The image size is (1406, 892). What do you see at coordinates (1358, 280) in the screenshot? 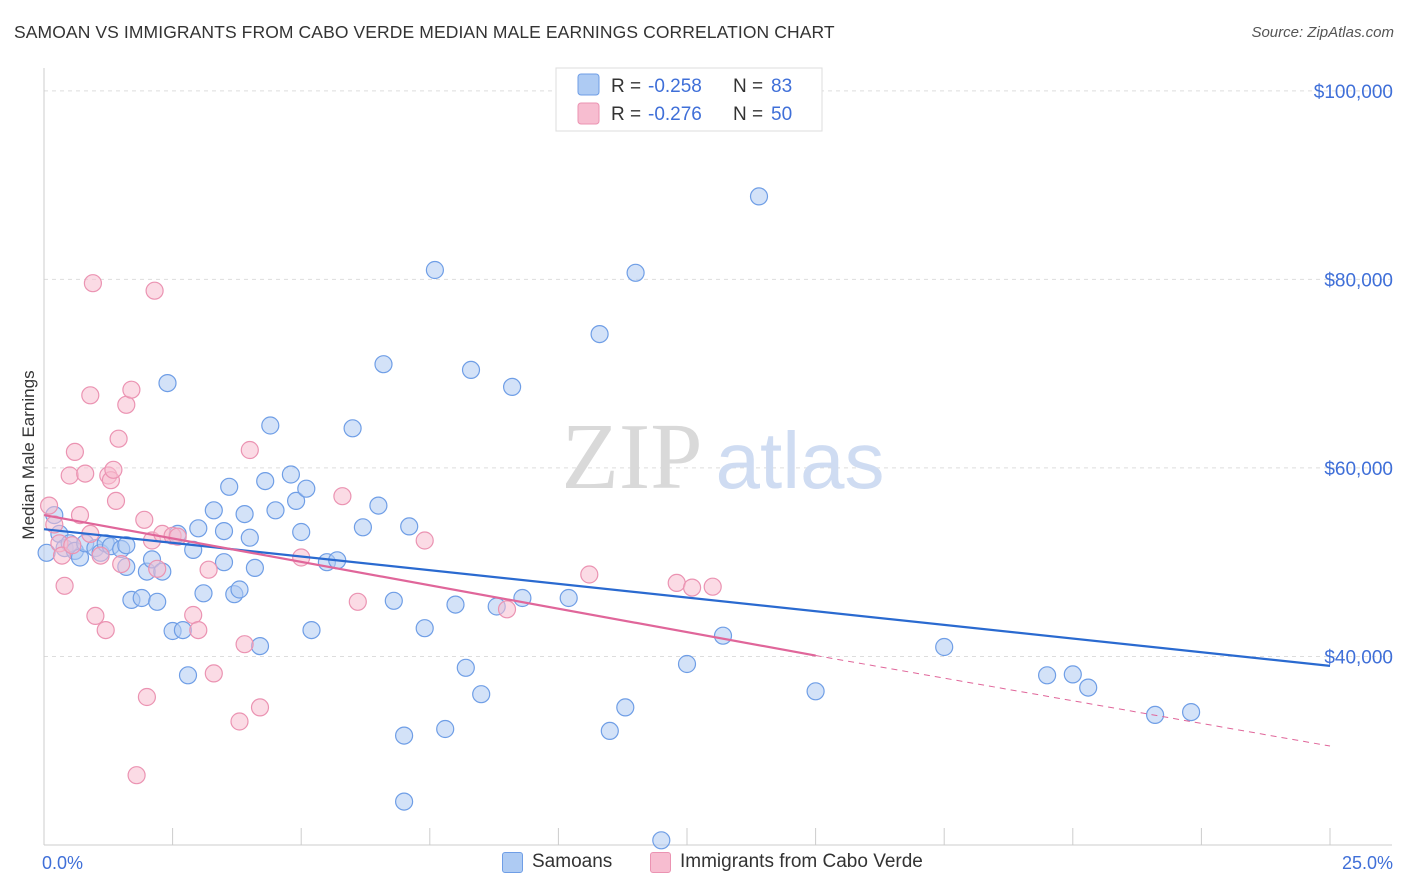
I see `y-tick-label-2: $80,000` at bounding box center [1358, 280].